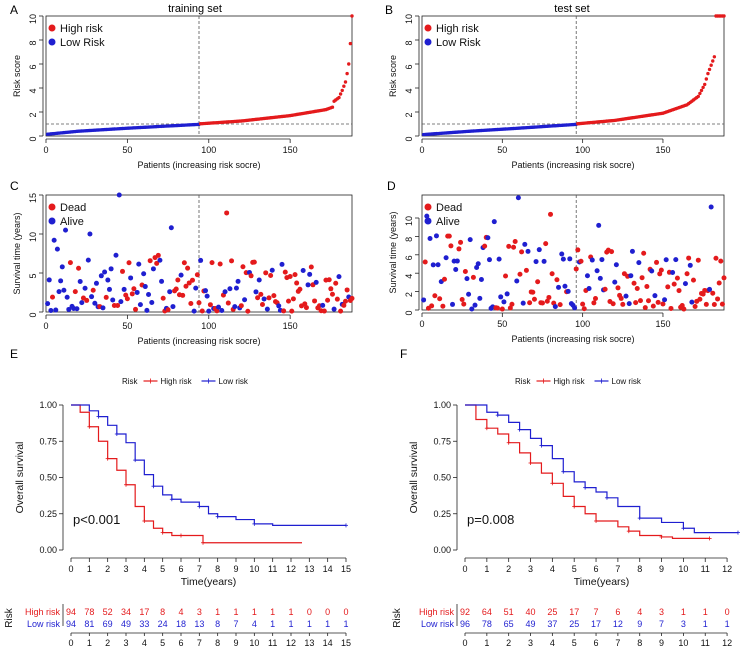 This screenshot has width=746, height=657. I want to click on x-tick-label: 8, so click(217, 569).